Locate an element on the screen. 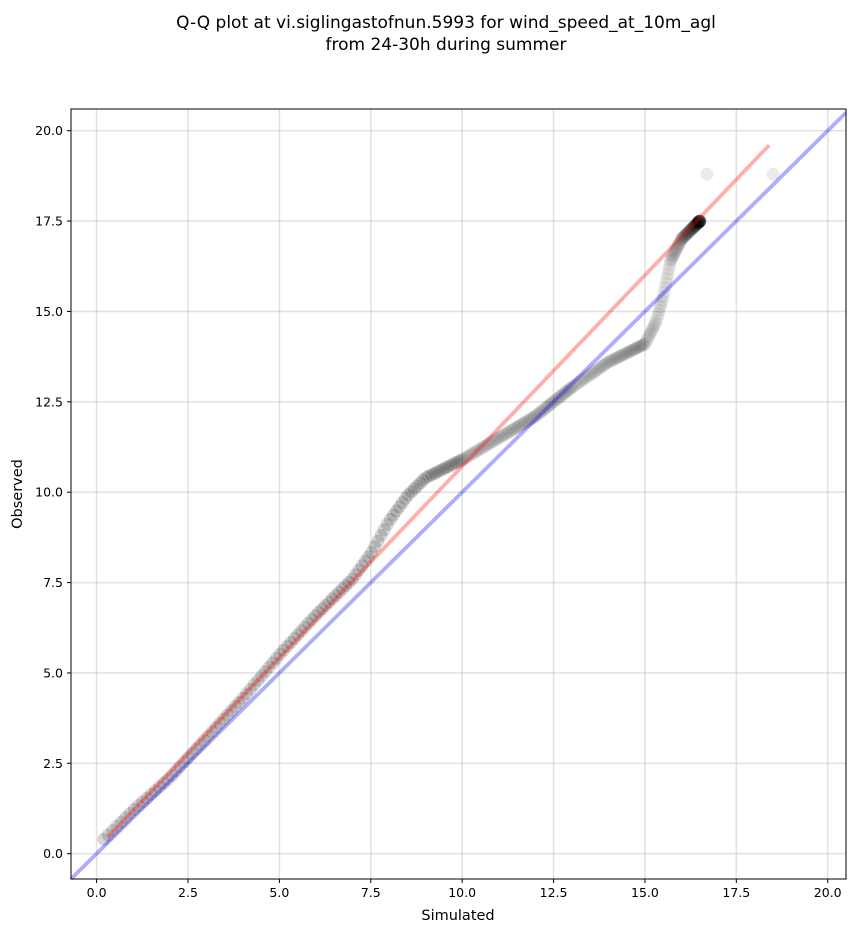 This screenshot has height=934, width=856. y-tick-label: 17.5 is located at coordinates (49, 221).